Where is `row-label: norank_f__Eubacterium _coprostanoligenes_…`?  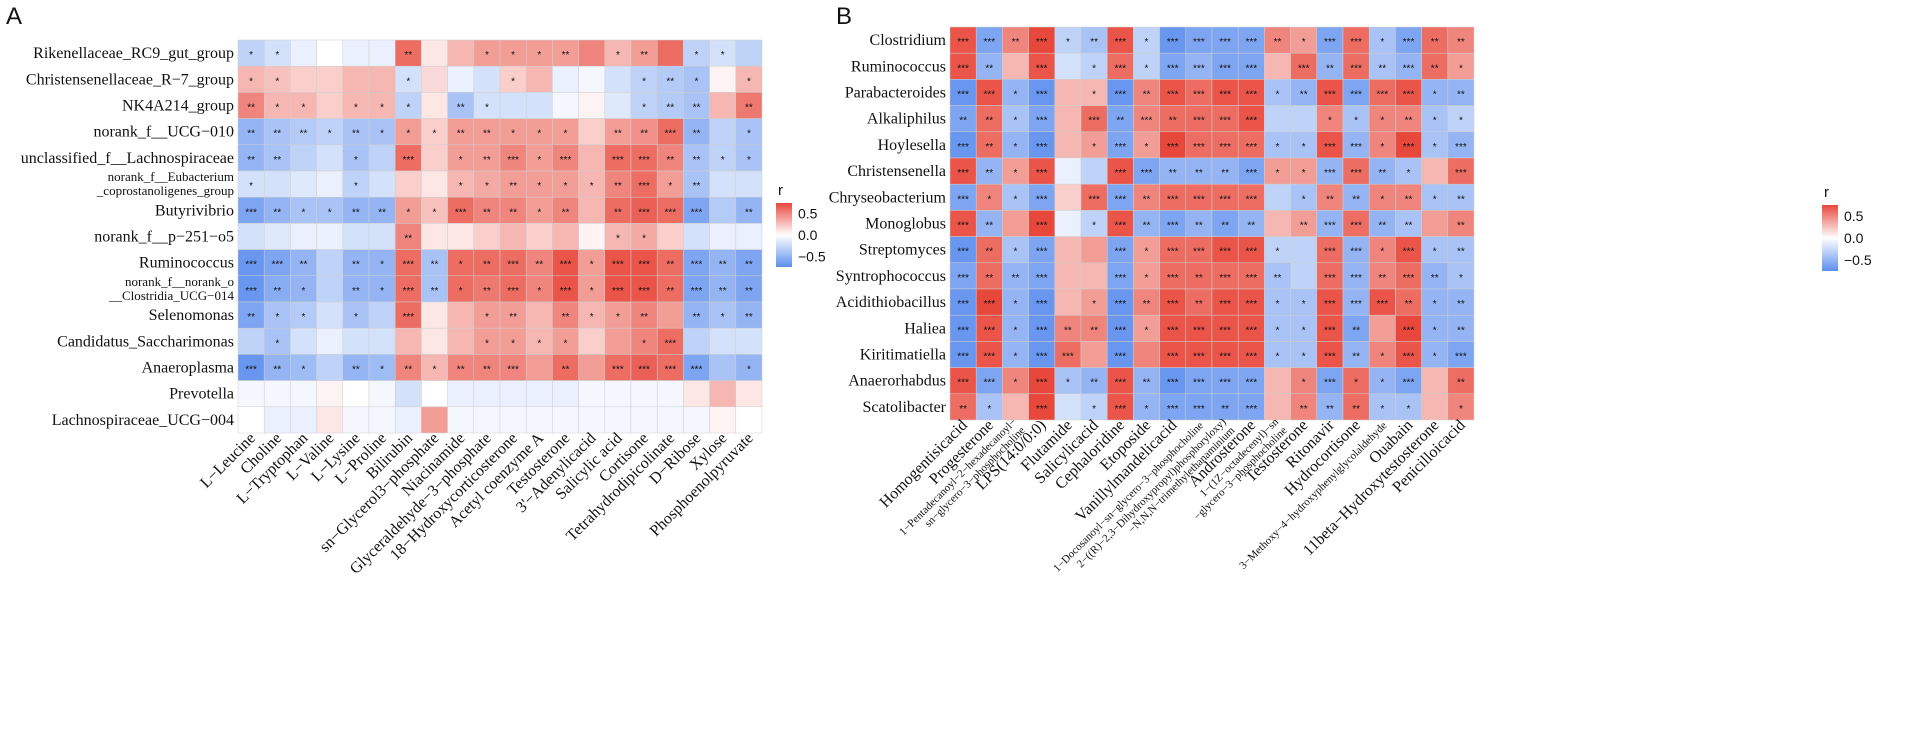
row-label: norank_f__Eubacterium _coprostanoligenes_… is located at coordinates (165, 183).